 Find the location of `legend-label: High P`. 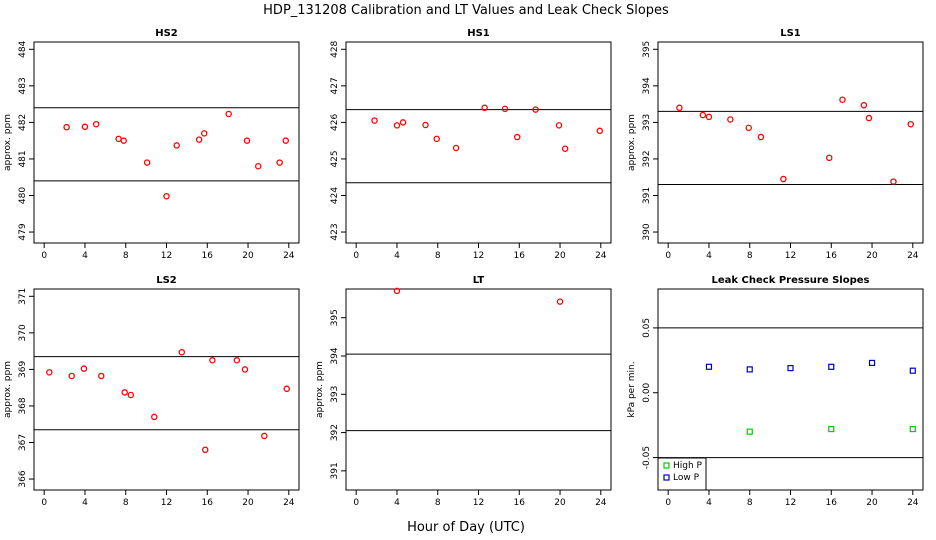

legend-label: High P is located at coordinates (688, 466).